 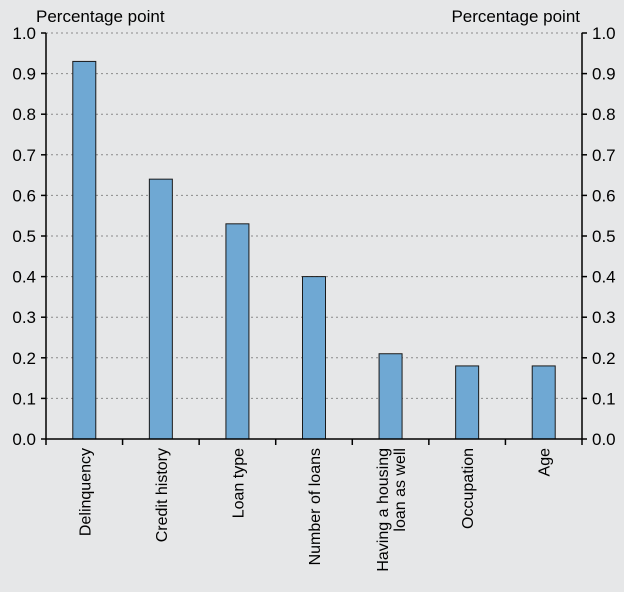 What do you see at coordinates (84, 250) in the screenshot?
I see `bar-delinquency` at bounding box center [84, 250].